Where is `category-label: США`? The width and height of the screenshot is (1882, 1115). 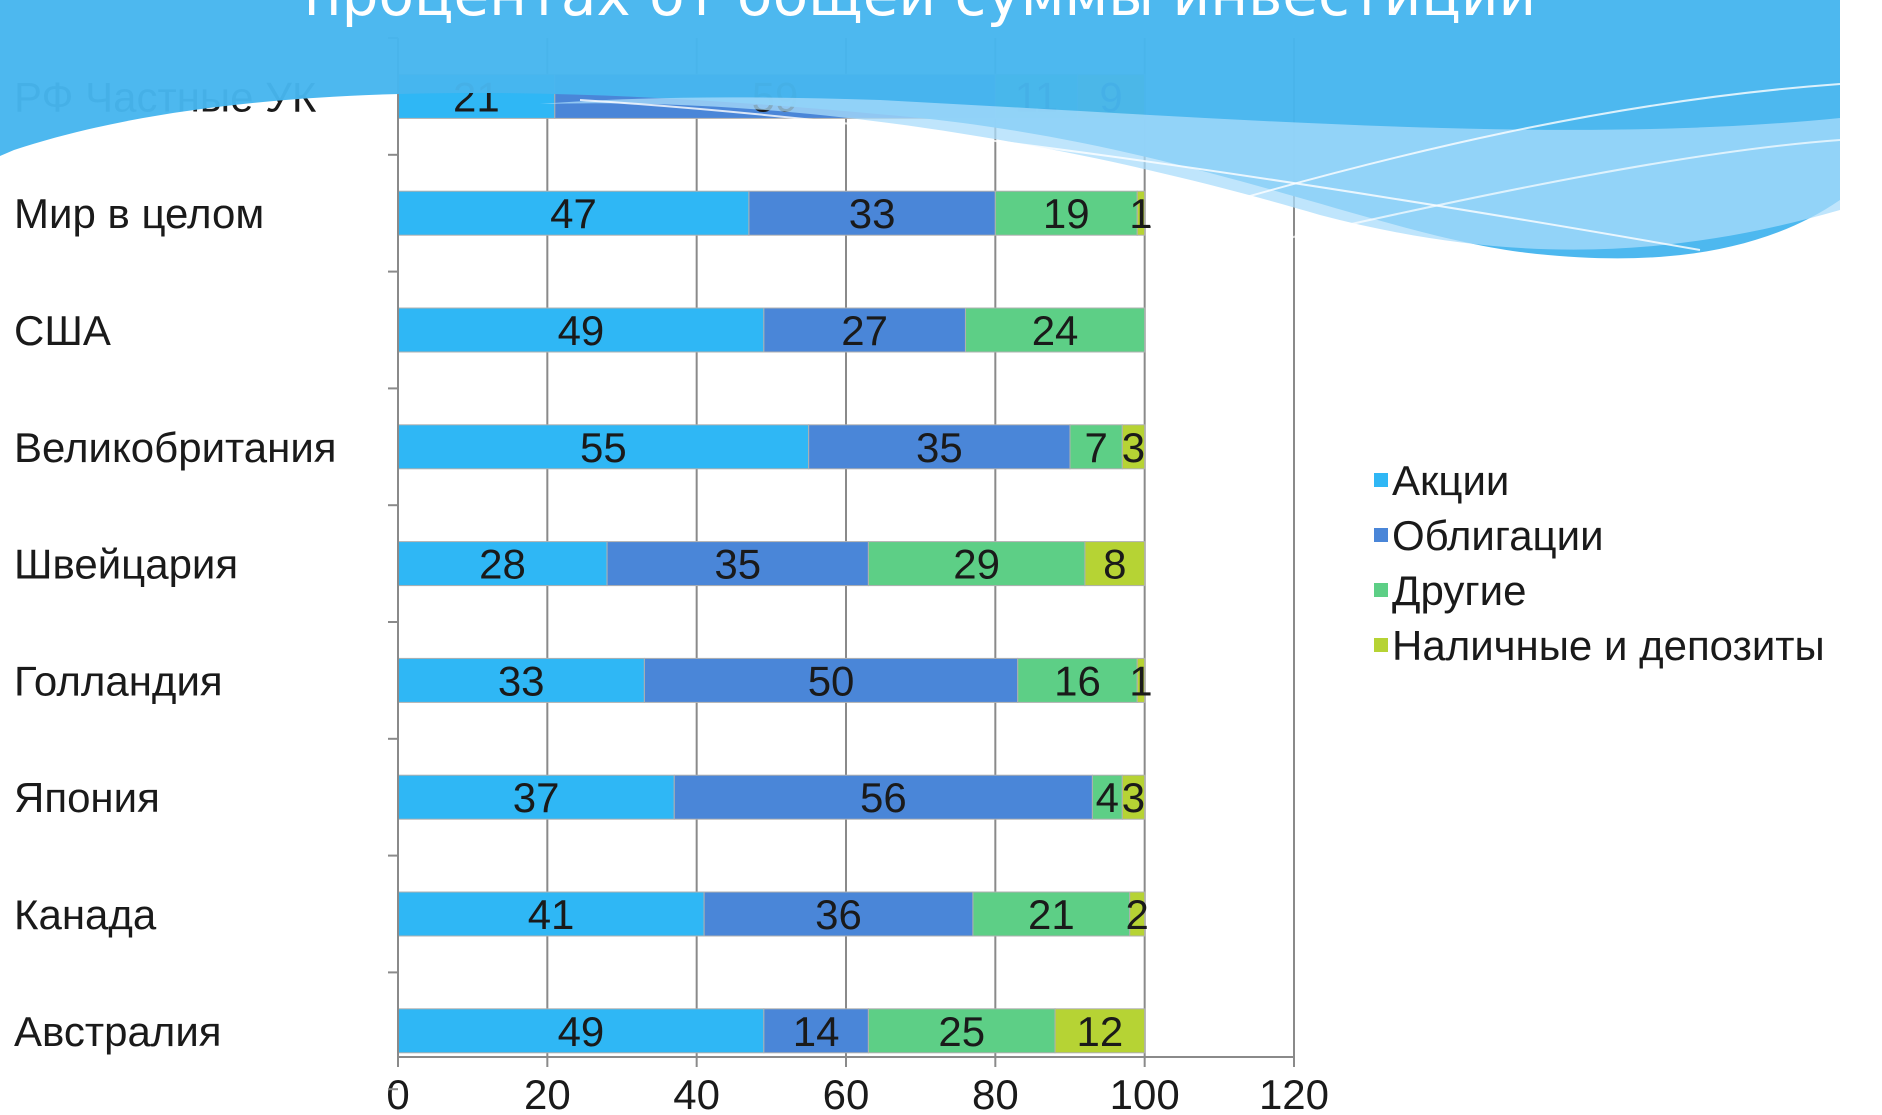
category-label: США is located at coordinates (62, 330).